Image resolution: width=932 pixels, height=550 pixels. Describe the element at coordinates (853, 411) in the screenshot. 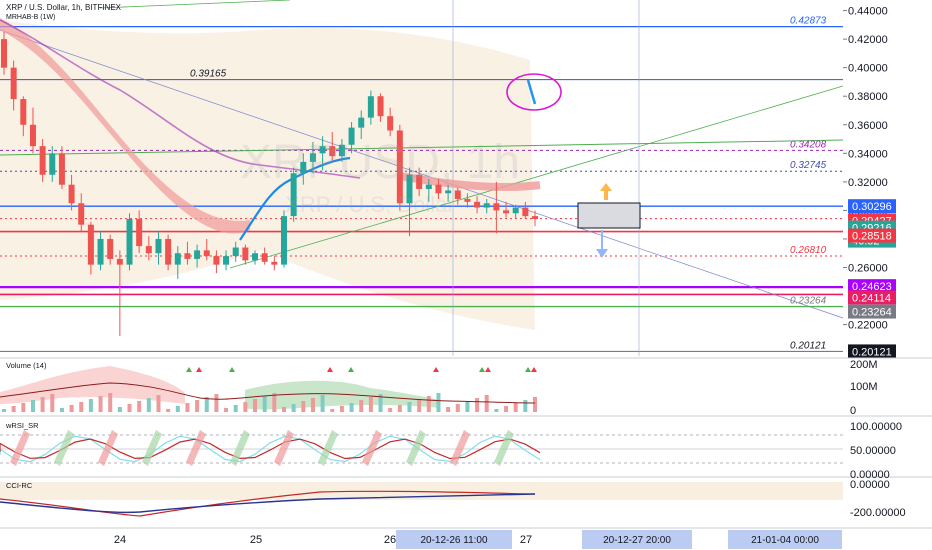

I see `volume-tick: 0` at that location.